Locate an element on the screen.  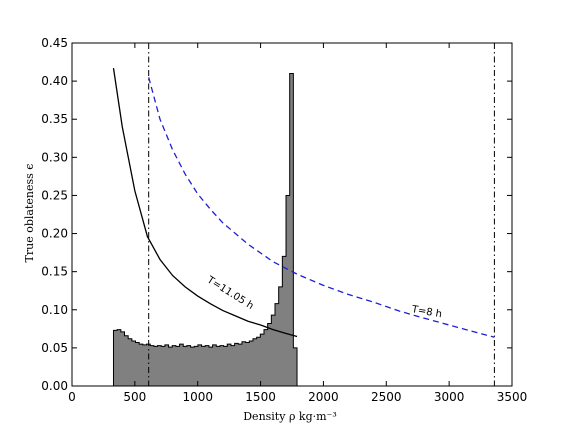
y-tick-label: 0.30 is located at coordinates (54, 157).